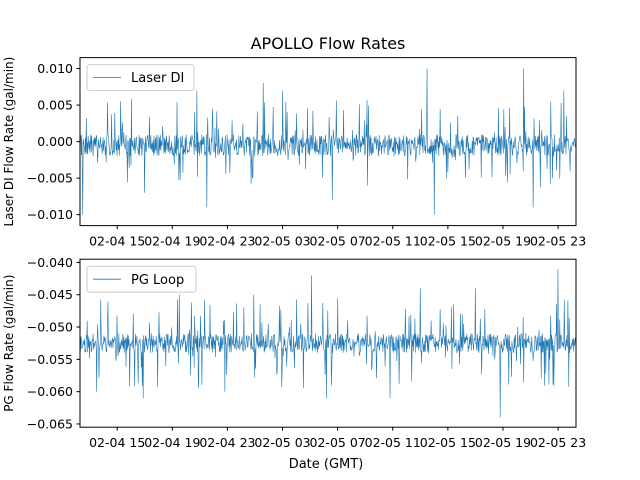  What do you see at coordinates (50, 359) in the screenshot?
I see `pg-loop-y-tick-label: −0.055` at bounding box center [50, 359].